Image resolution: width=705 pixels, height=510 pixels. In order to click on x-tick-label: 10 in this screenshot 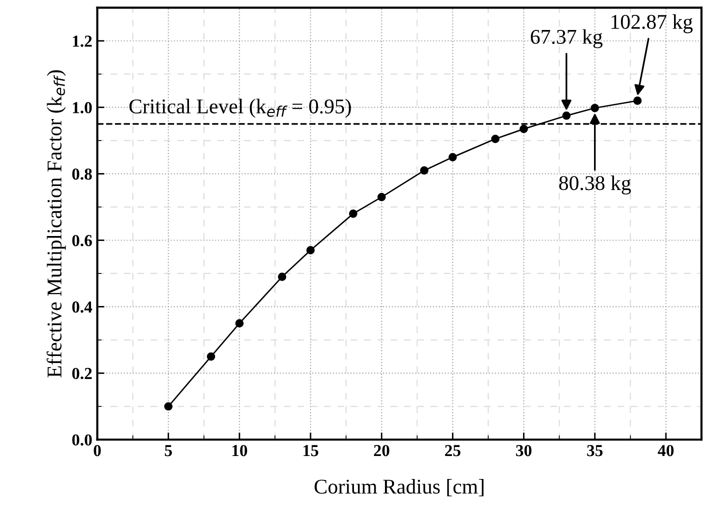, I will do `click(240, 450)`.